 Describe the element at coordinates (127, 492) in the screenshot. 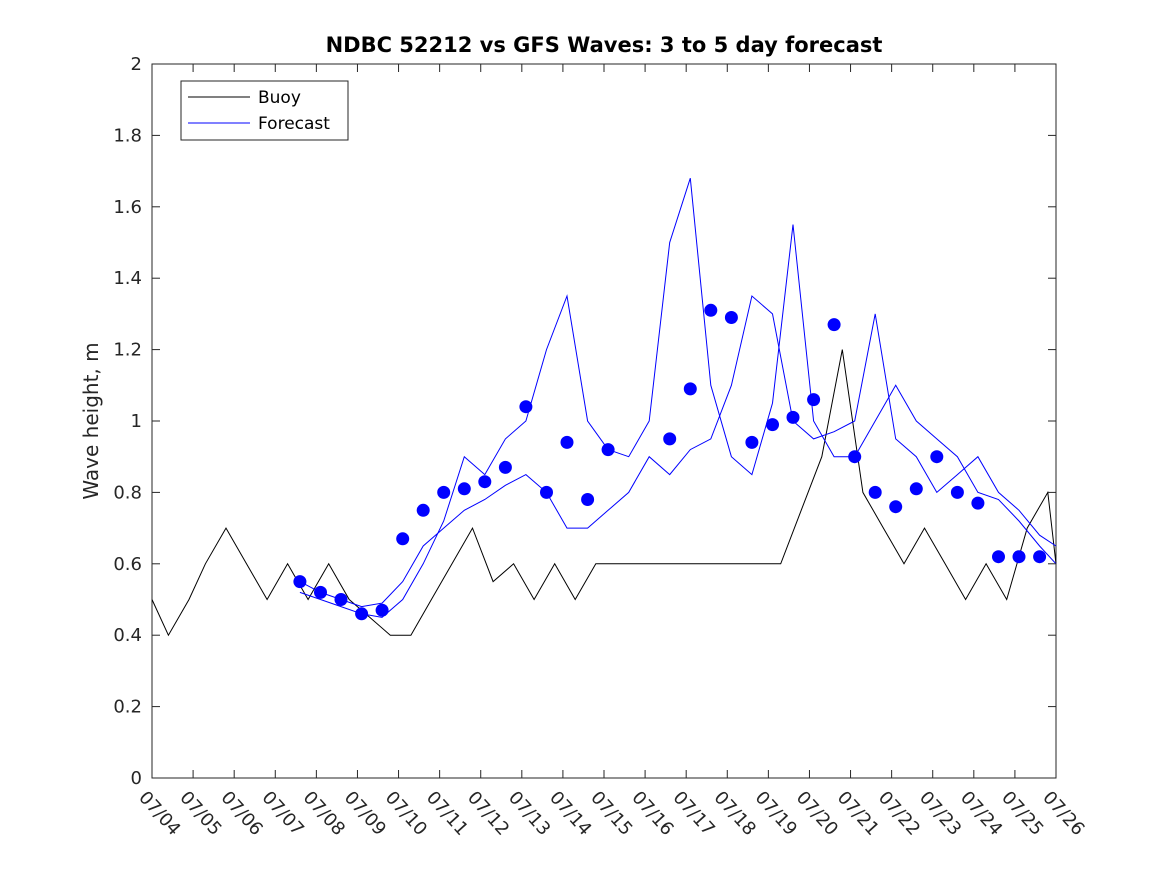

I see `y-tick-label: 0.8` at that location.